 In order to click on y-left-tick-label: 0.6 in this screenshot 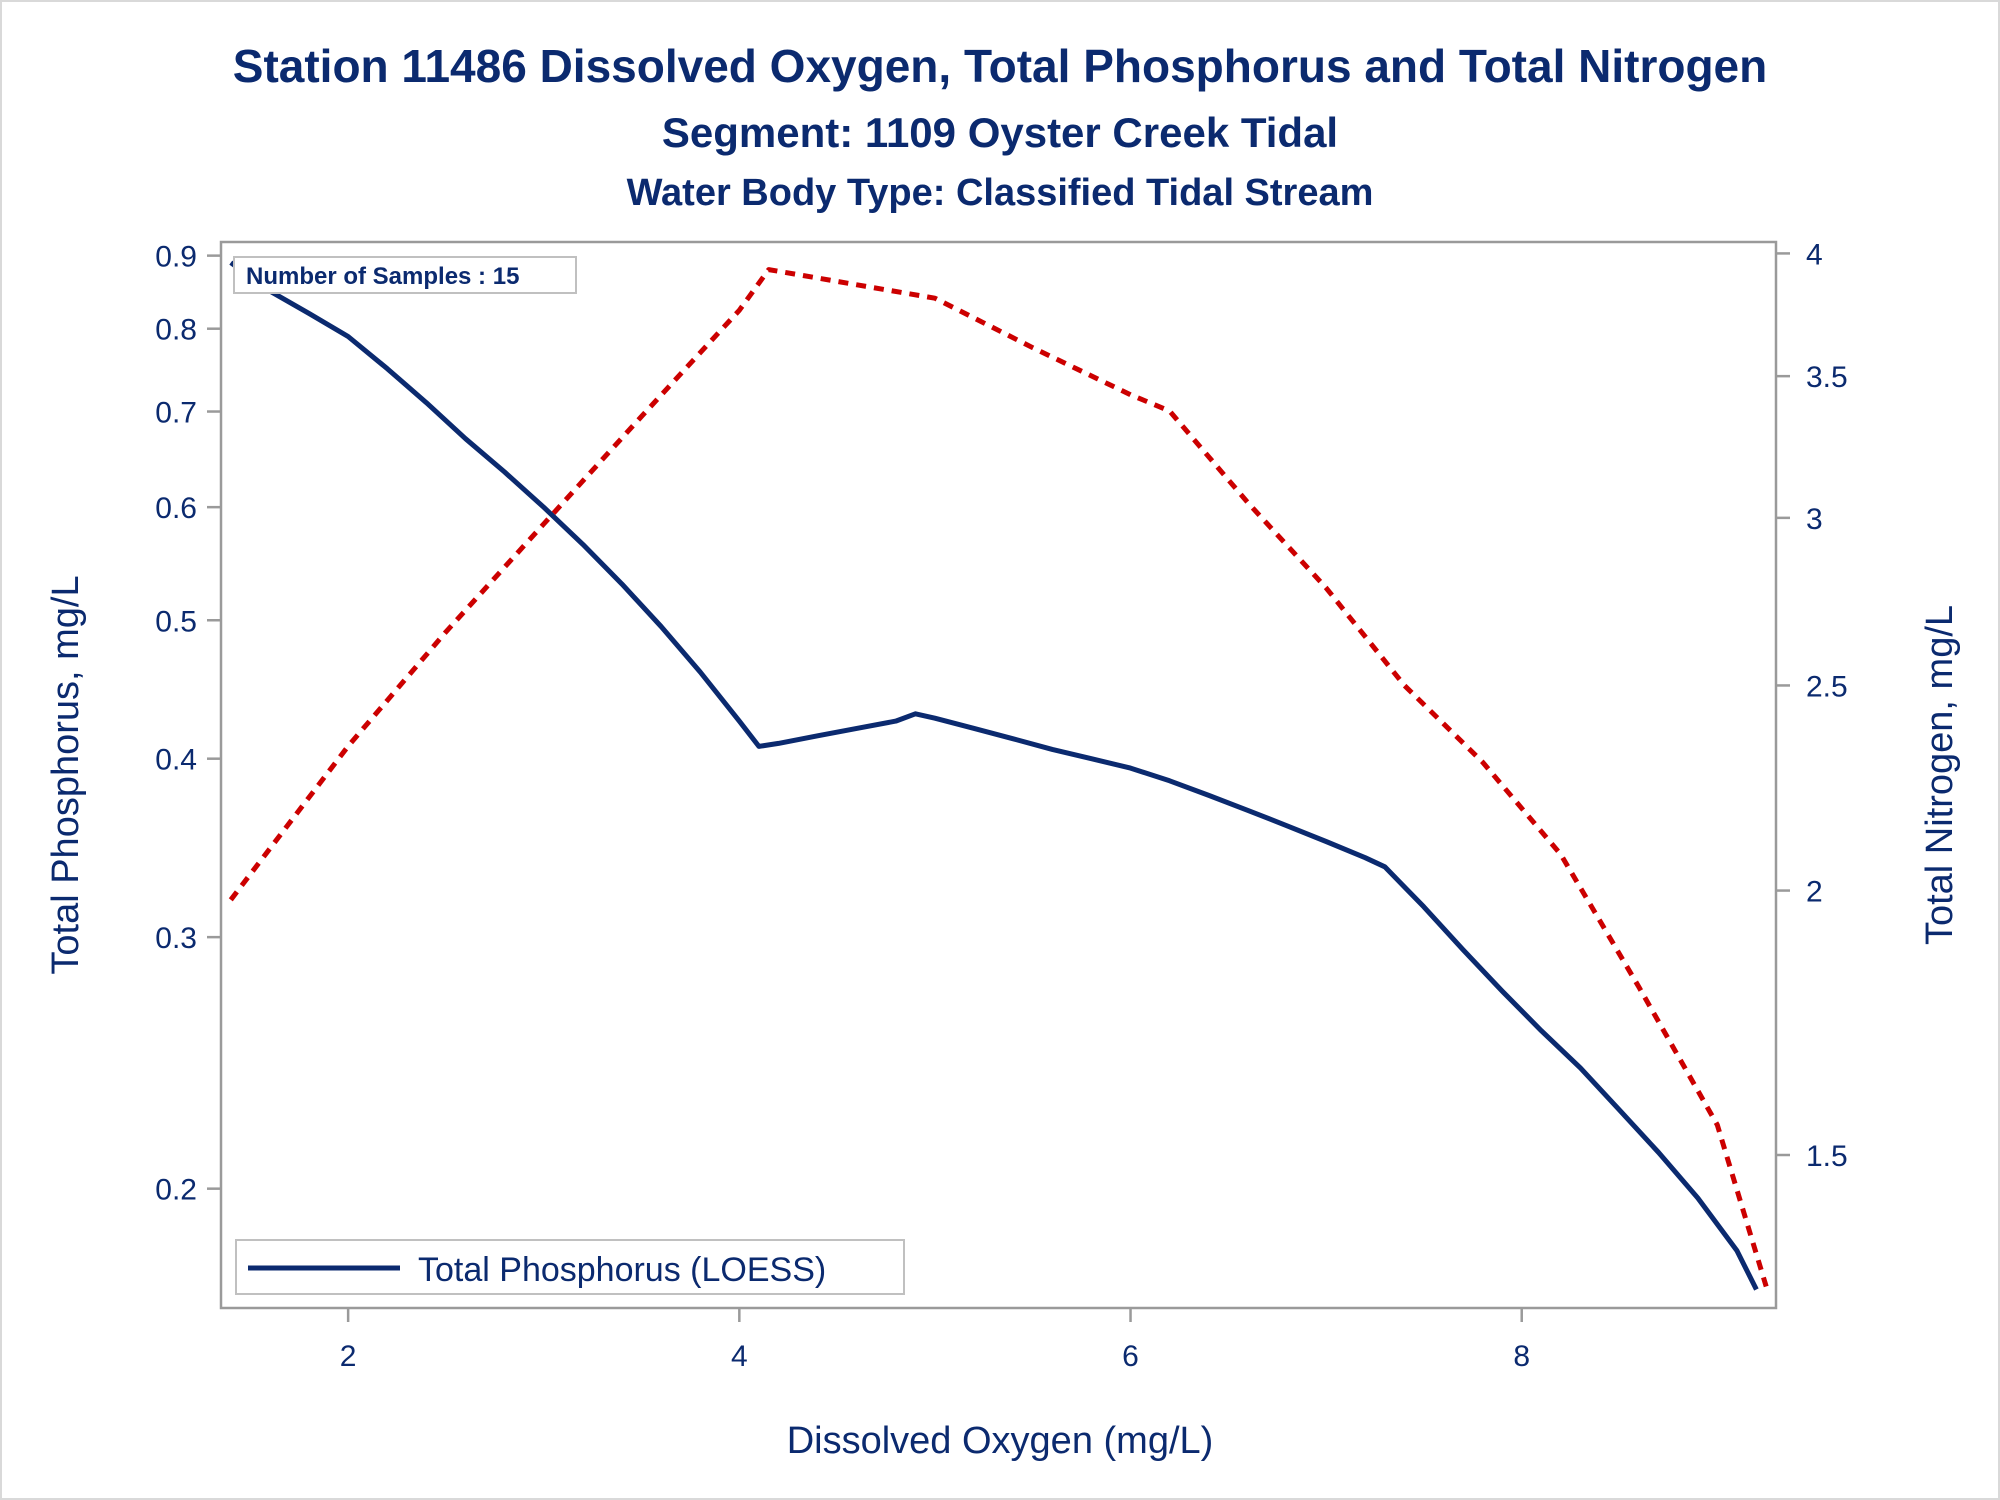, I will do `click(176, 508)`.